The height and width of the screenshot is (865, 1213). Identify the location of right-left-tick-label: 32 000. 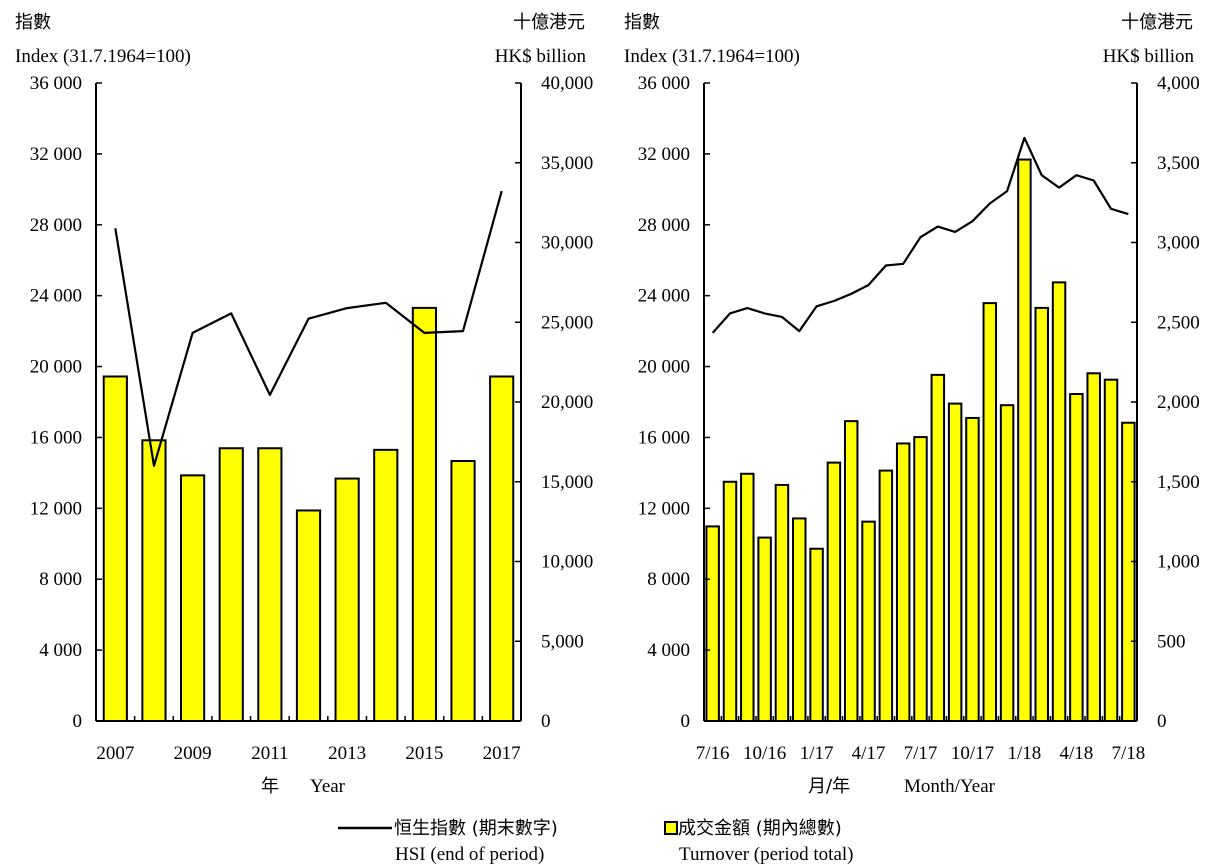
(664, 154).